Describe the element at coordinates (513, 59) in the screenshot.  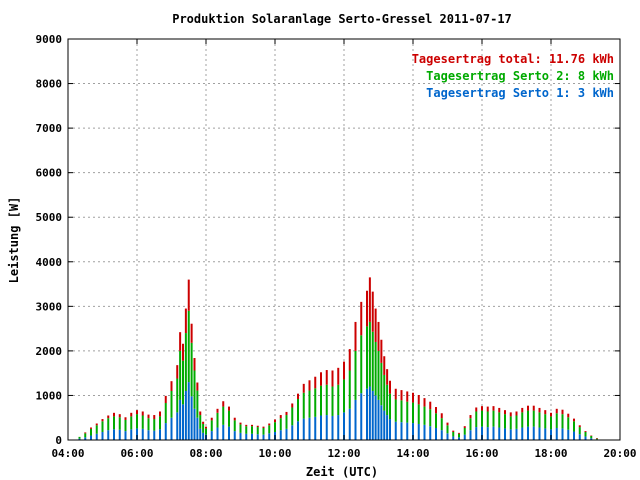
I see `legend-entry: Tagesertrag total: 11.76 kWh` at that location.